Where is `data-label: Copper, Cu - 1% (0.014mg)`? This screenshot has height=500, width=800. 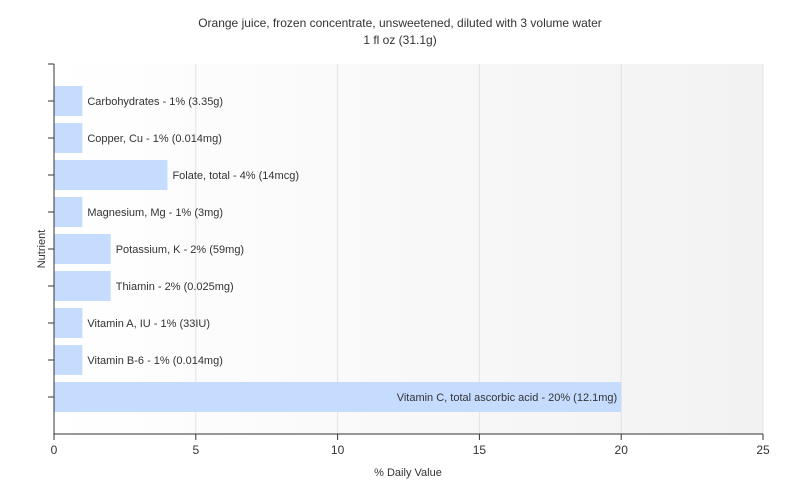
data-label: Copper, Cu - 1% (0.014mg) is located at coordinates (154, 139).